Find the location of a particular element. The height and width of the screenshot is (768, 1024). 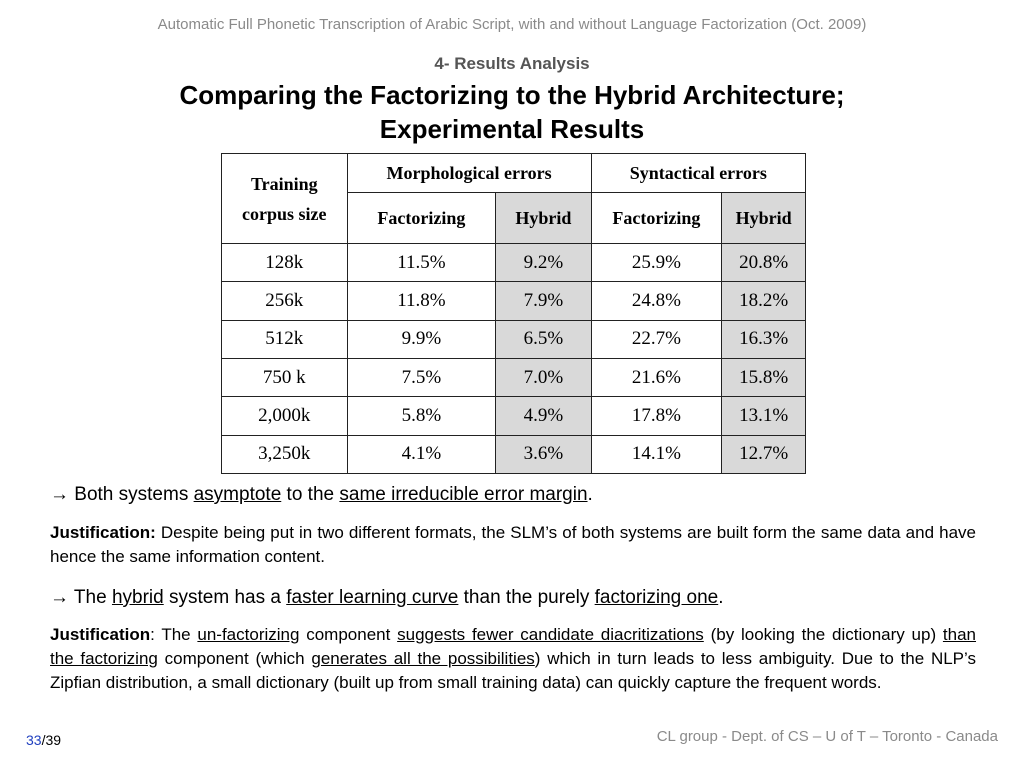

corpus-header-line-2: corpus size is located at coordinates (284, 213).